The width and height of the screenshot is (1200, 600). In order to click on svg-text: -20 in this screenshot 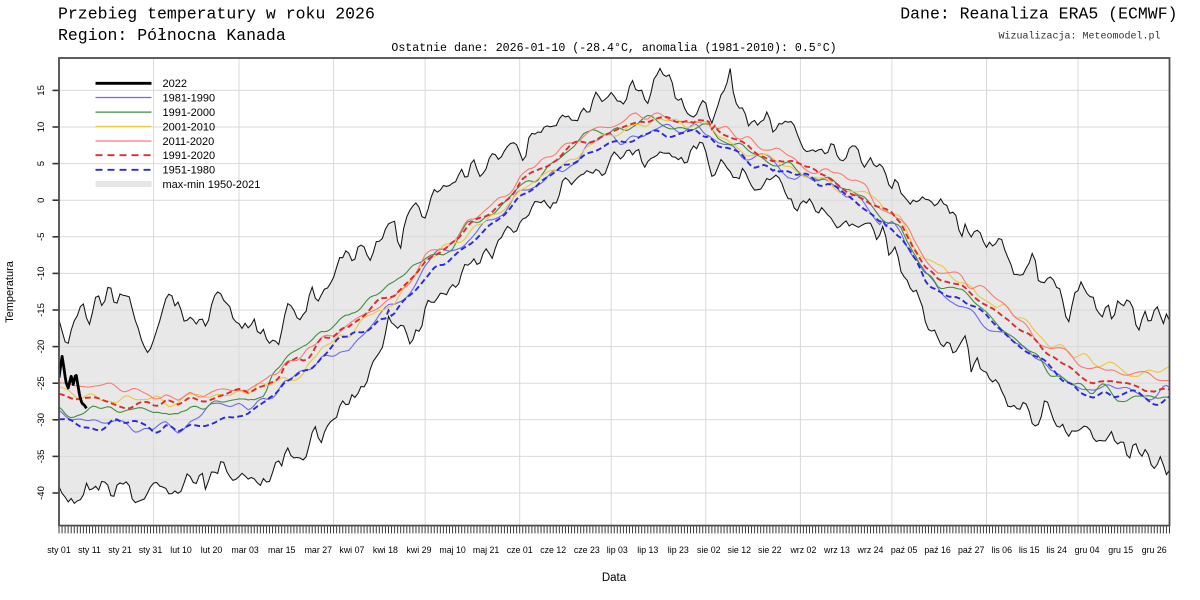, I will do `click(41, 347)`.